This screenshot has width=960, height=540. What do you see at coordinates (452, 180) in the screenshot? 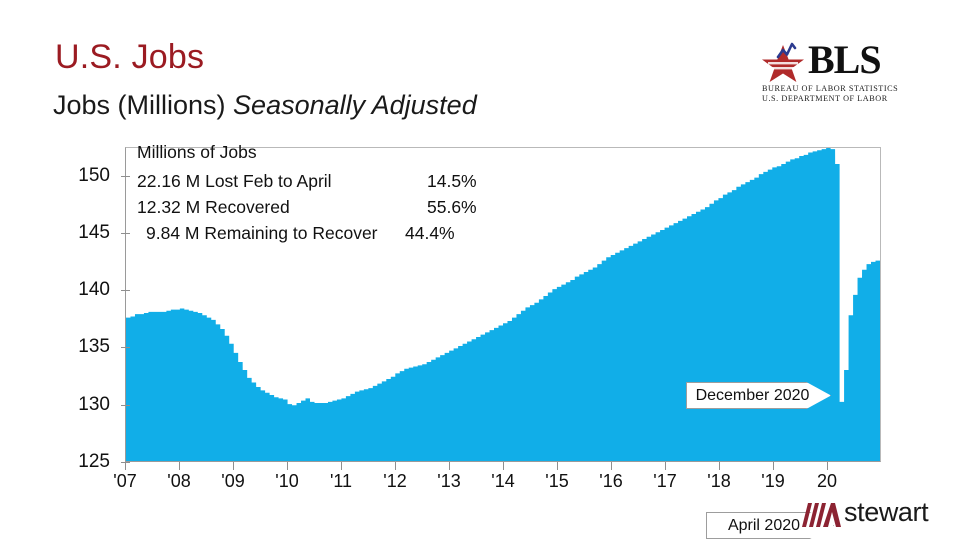
I see `legend-row-pct: 14.5%` at bounding box center [452, 180].